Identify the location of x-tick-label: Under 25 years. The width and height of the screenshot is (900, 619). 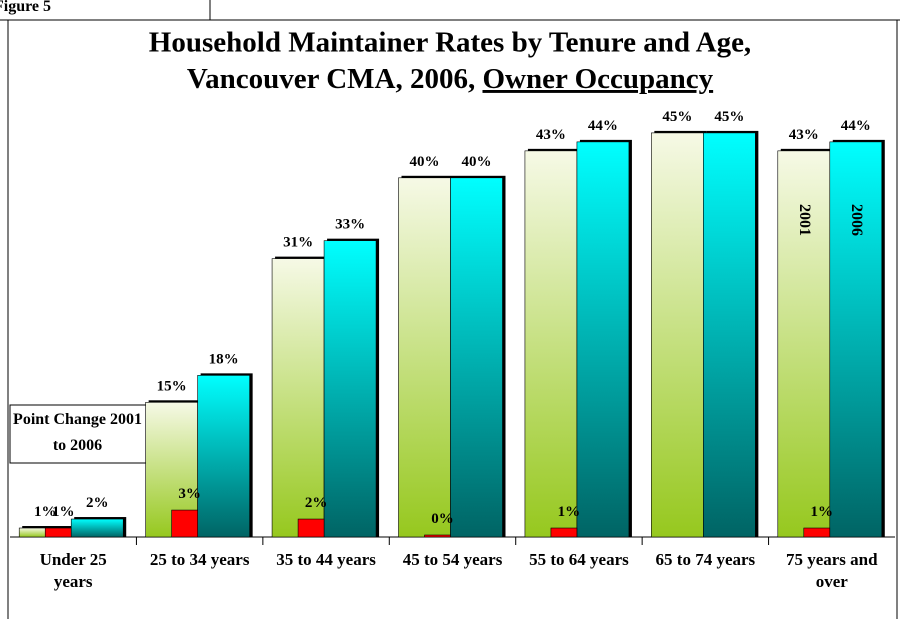
(73, 570).